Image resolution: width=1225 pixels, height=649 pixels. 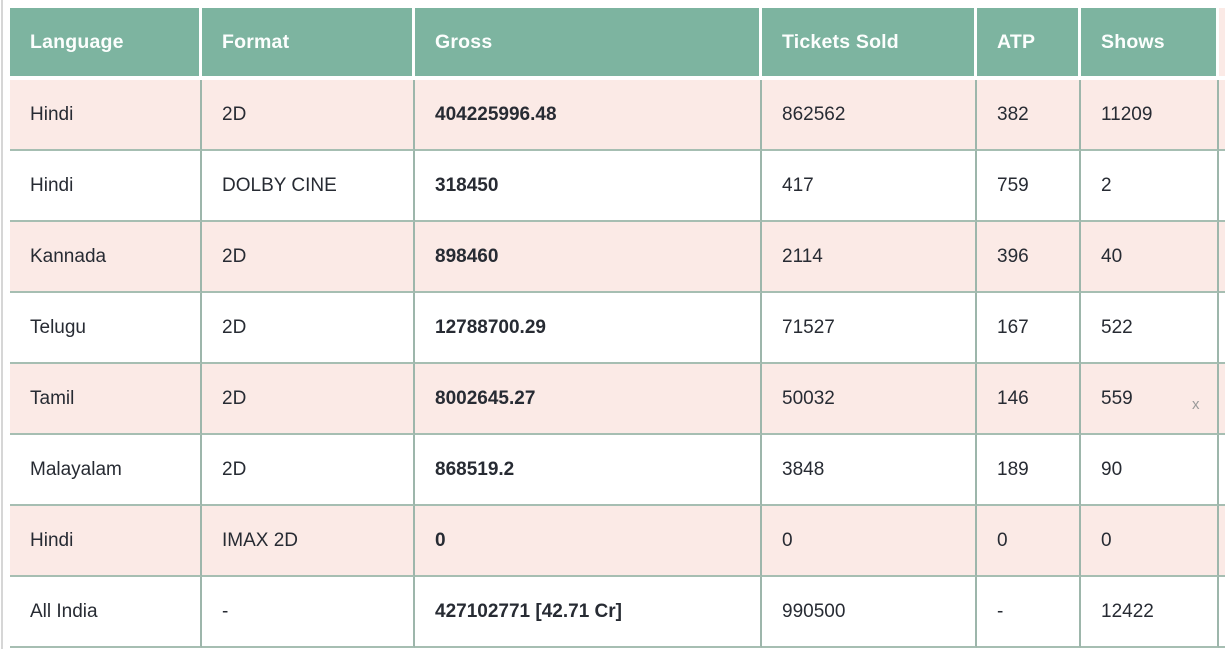 I want to click on cell-language: Tamil, so click(x=106, y=399).